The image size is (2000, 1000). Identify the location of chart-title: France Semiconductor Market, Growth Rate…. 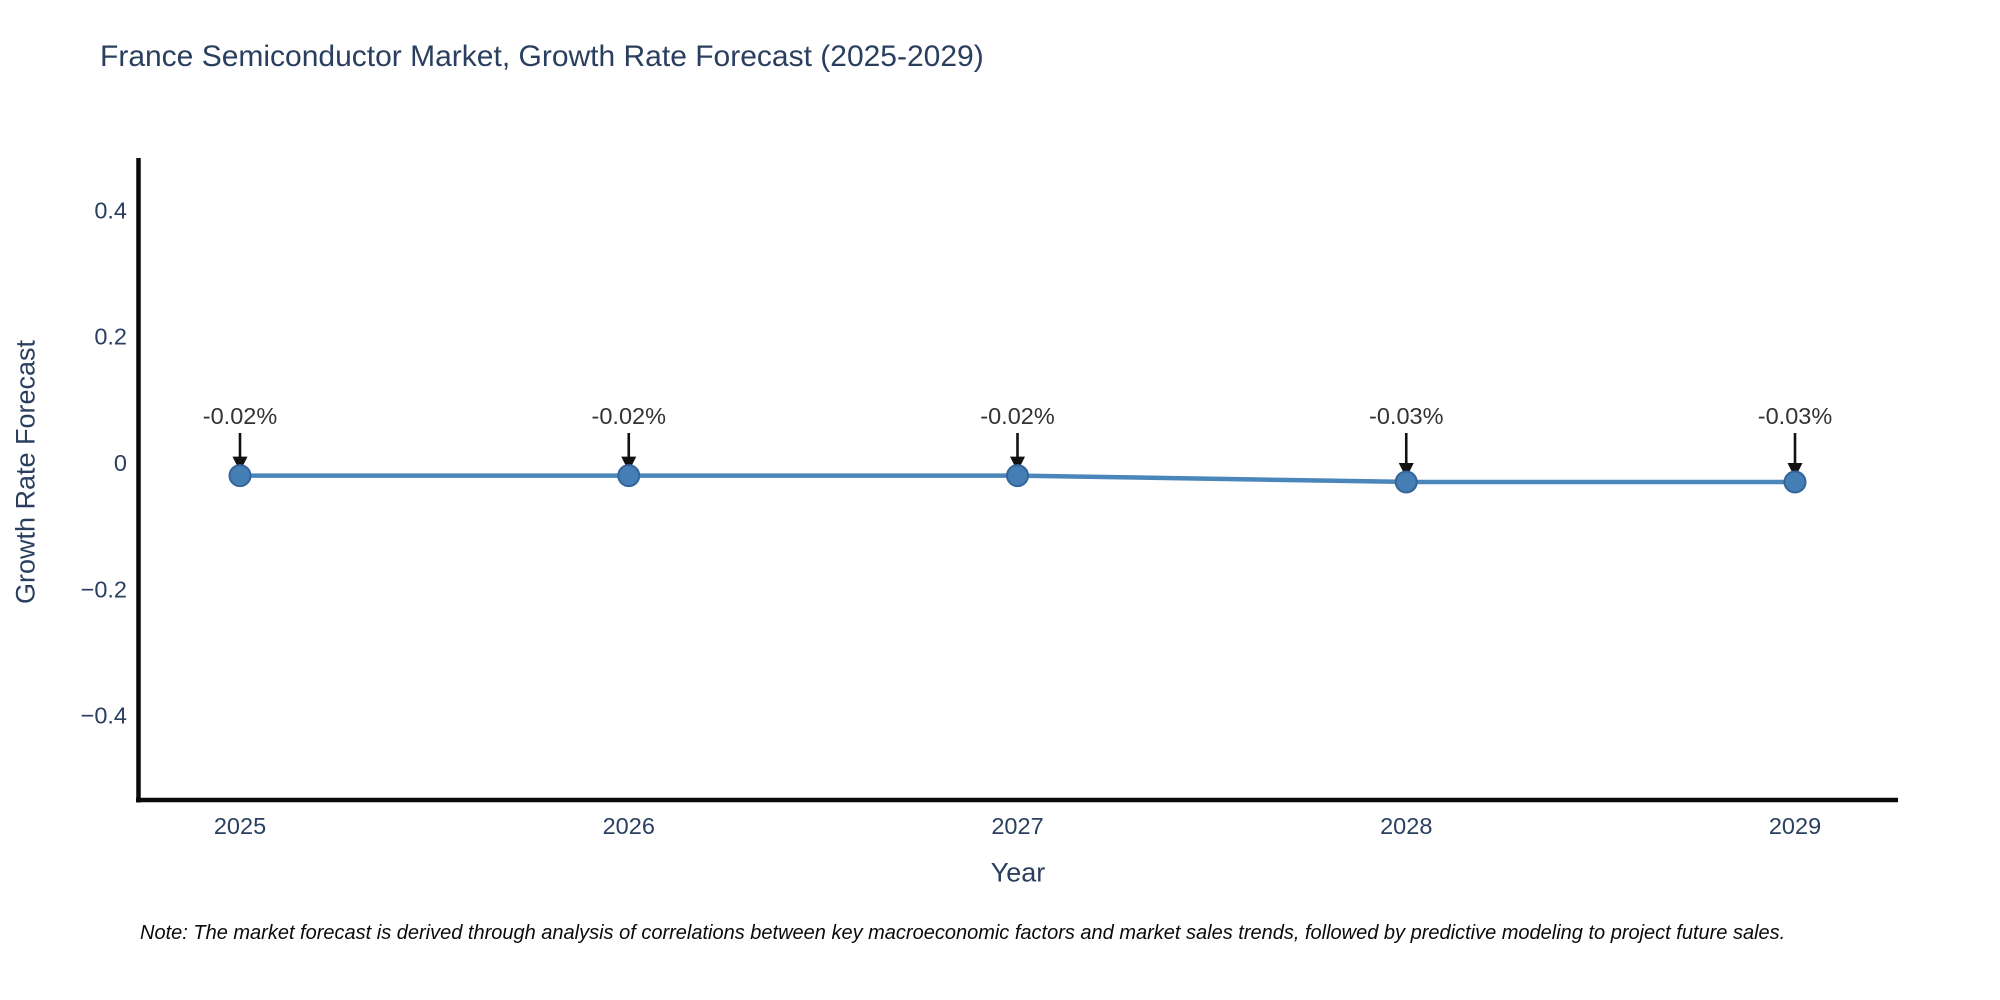
(542, 56).